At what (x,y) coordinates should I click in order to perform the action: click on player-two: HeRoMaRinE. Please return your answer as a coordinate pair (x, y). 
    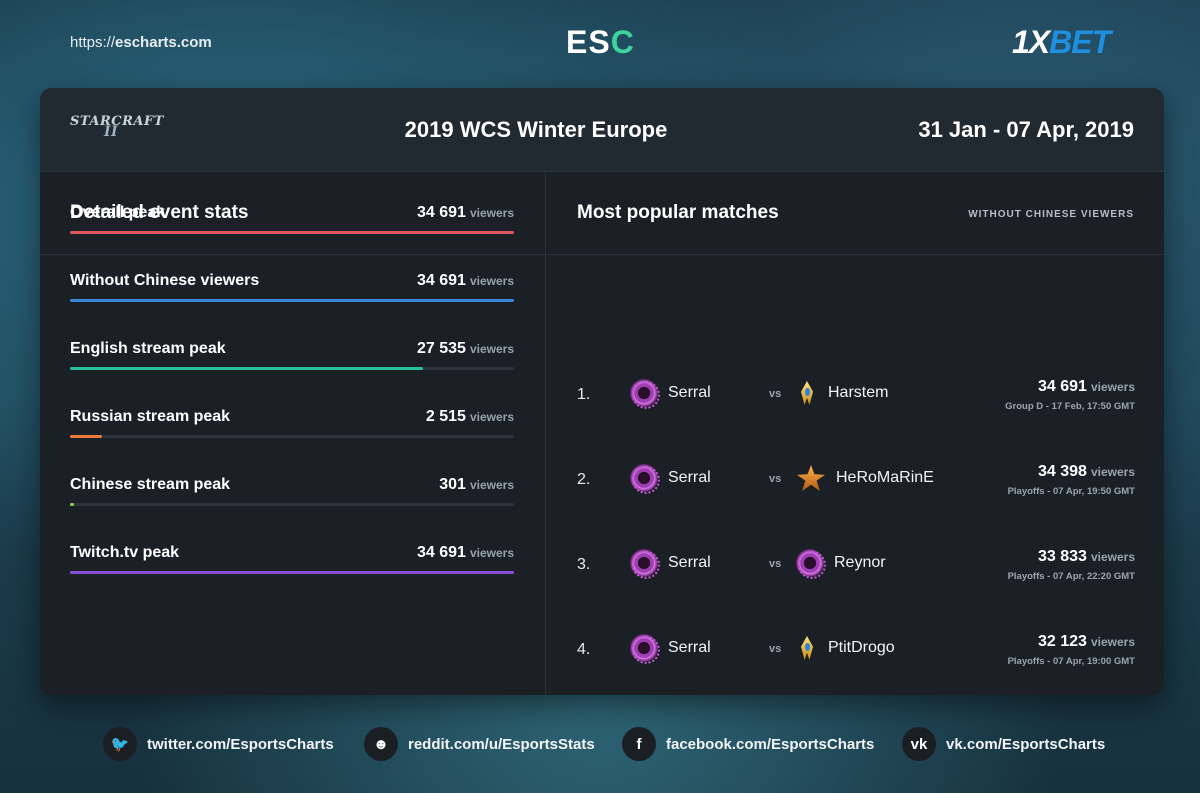
    Looking at the image, I should click on (865, 478).